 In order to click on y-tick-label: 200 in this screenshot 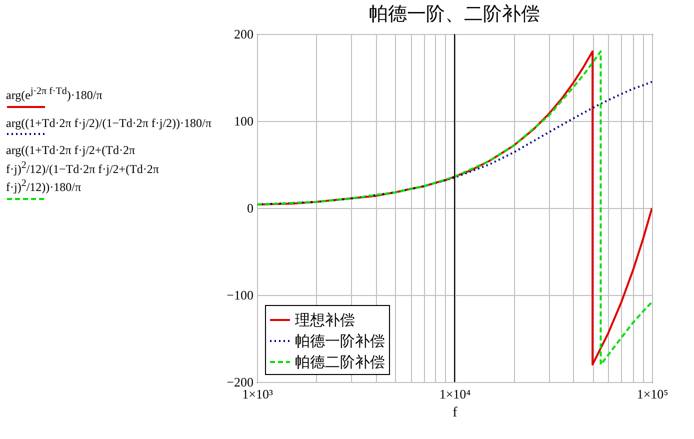, I will do `click(244, 34)`.